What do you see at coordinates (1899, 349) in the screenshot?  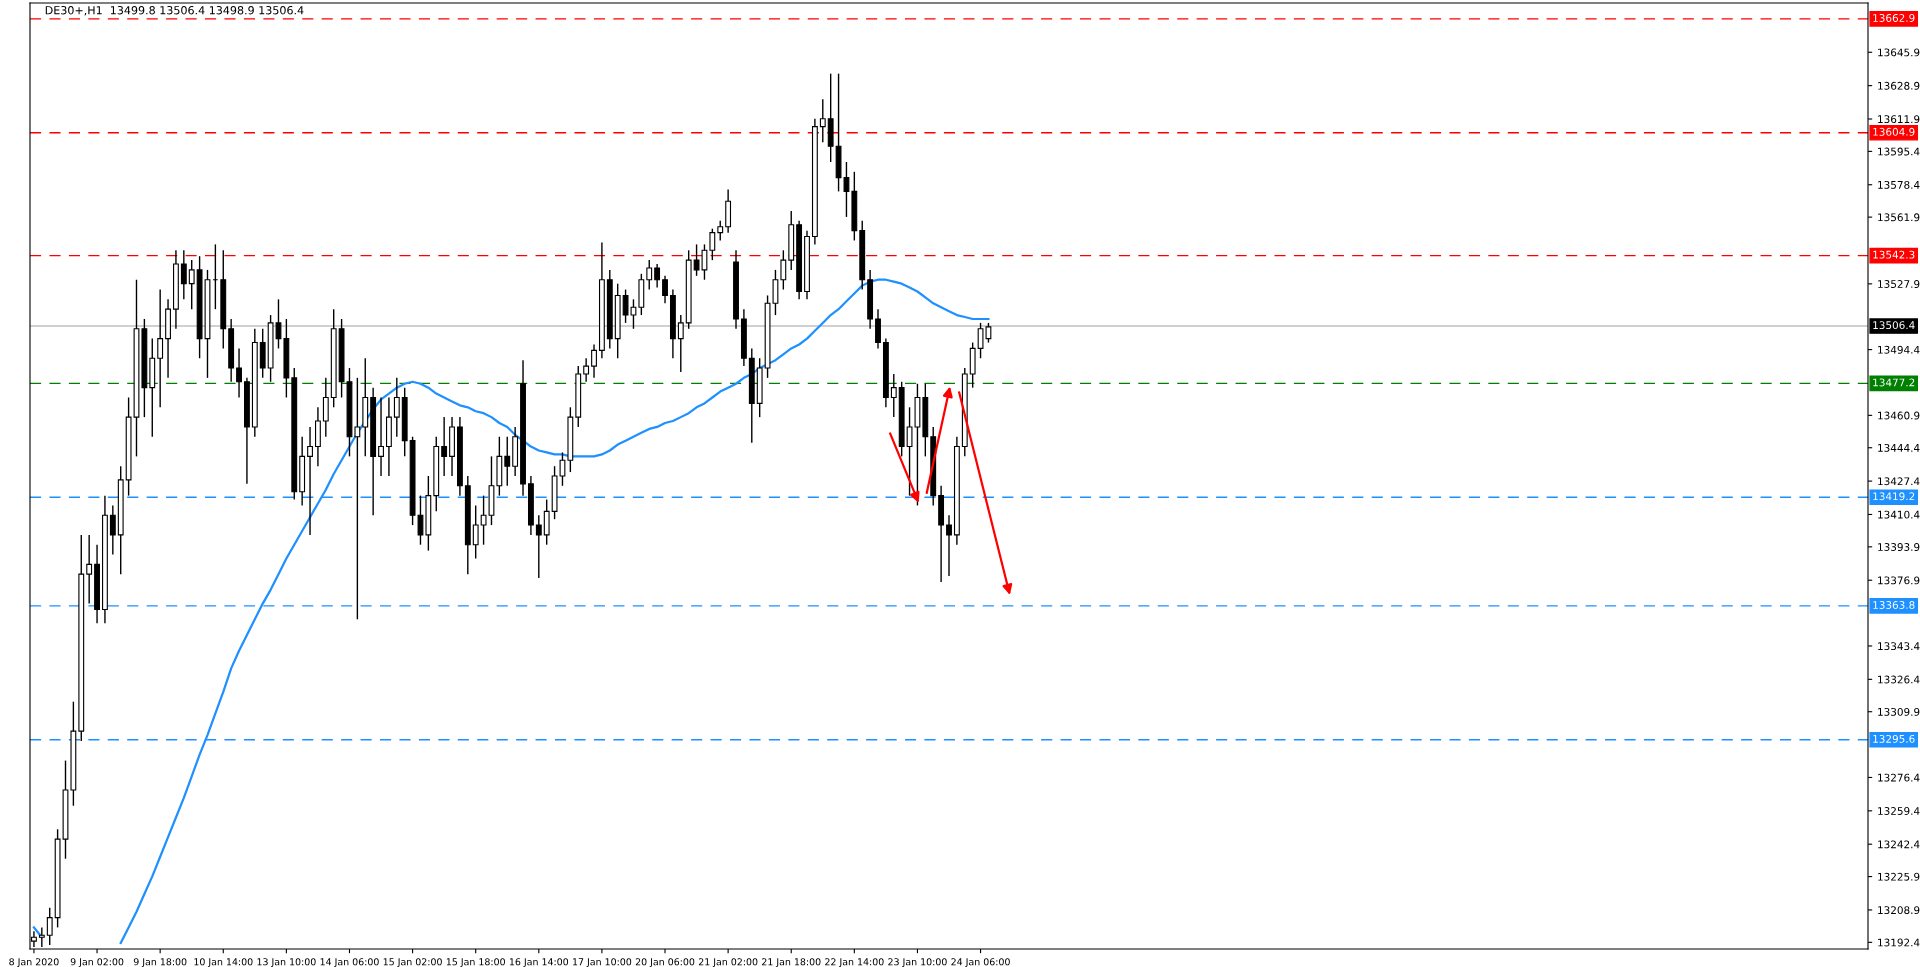 I see `y-tick-label: 13494.4` at bounding box center [1899, 349].